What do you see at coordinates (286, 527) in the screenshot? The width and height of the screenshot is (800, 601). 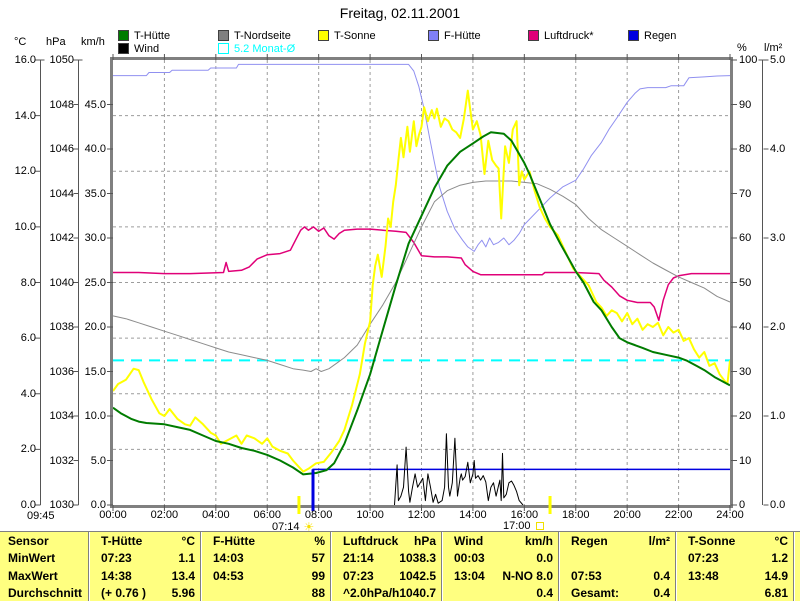 I see `sunrise-time: 07:14` at bounding box center [286, 527].